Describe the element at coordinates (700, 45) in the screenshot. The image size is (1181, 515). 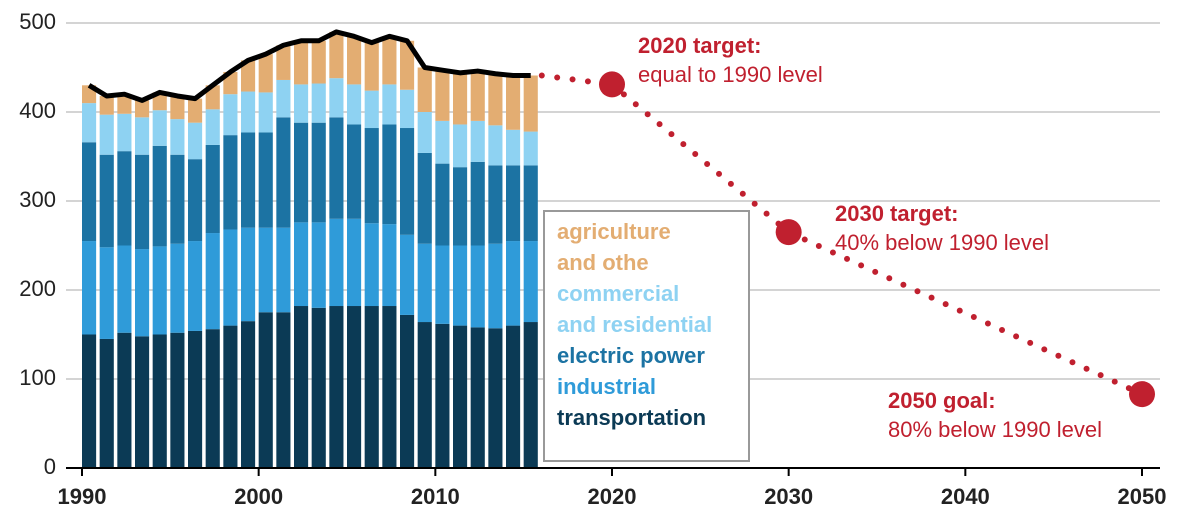
I see `annotation-title: 2020 target:` at that location.